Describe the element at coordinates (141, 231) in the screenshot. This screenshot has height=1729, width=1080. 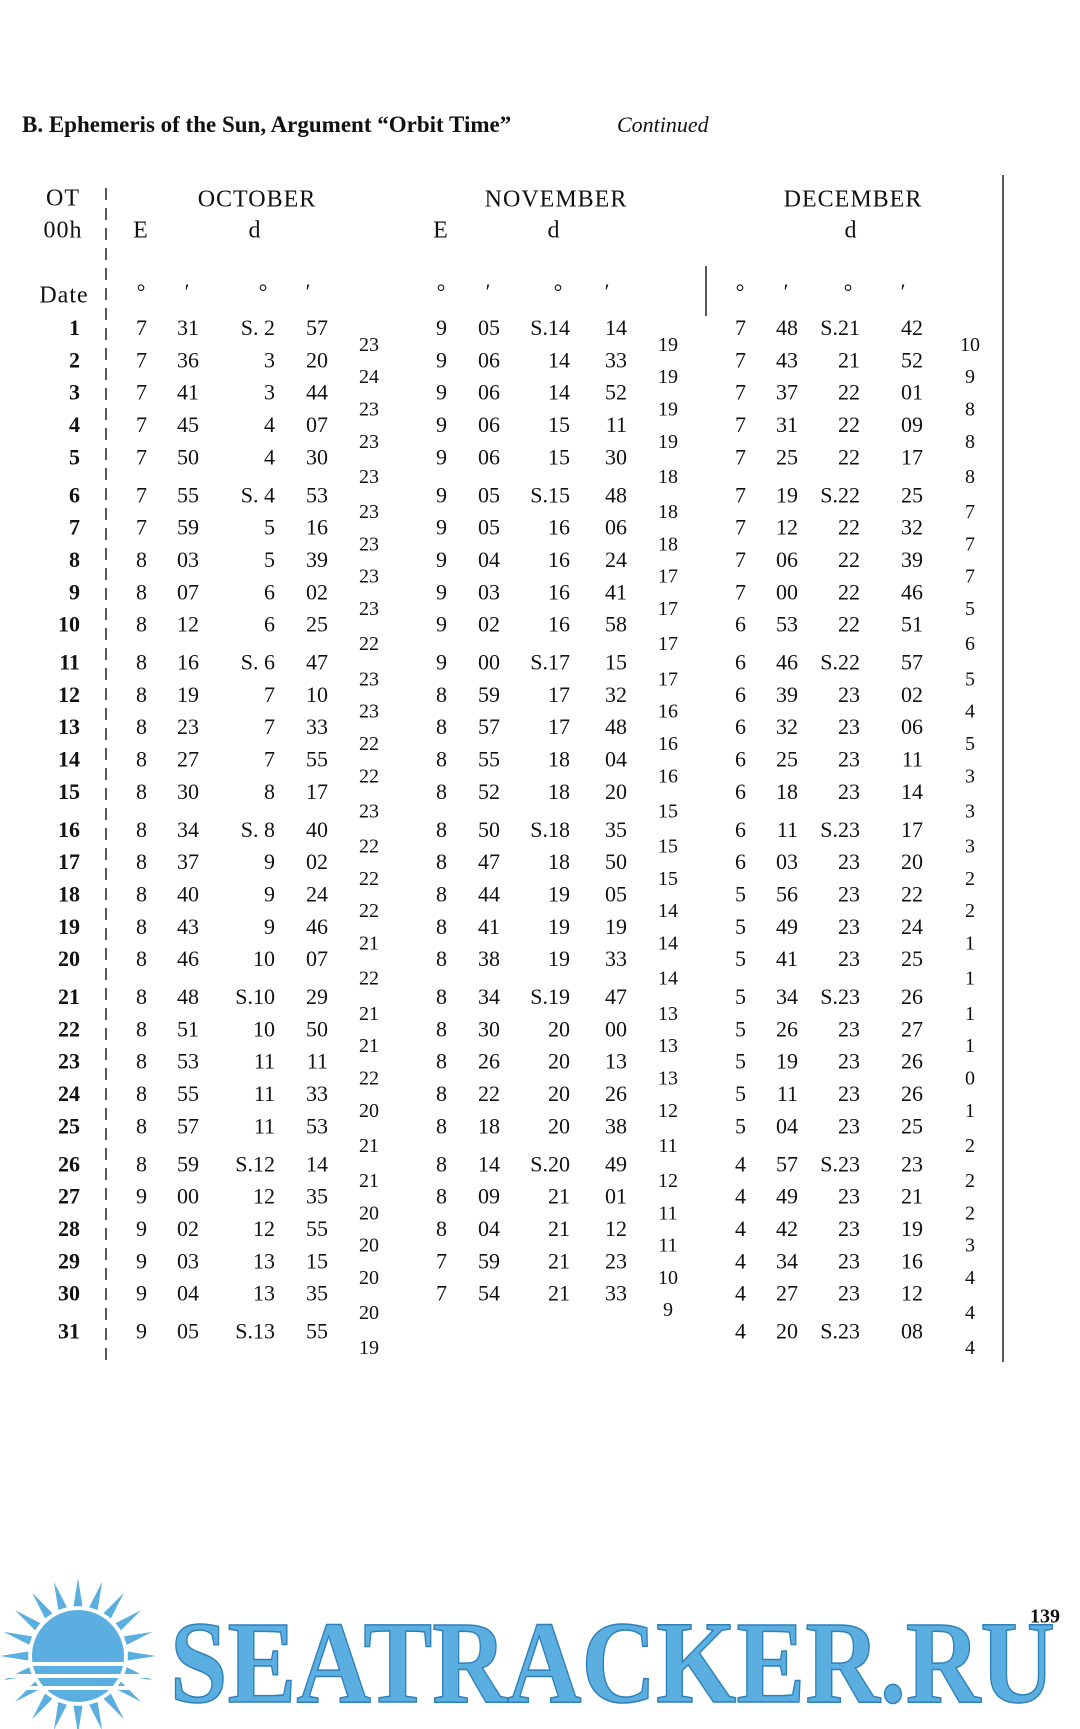
I see `e-label: E` at that location.